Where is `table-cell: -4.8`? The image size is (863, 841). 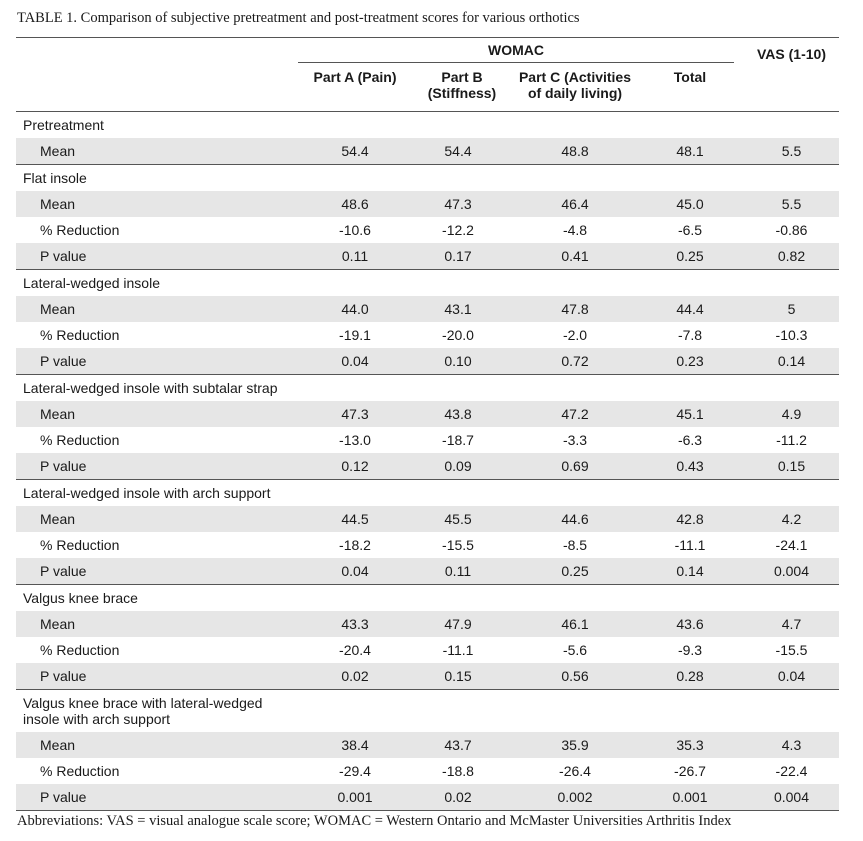
table-cell: -4.8 is located at coordinates (575, 230).